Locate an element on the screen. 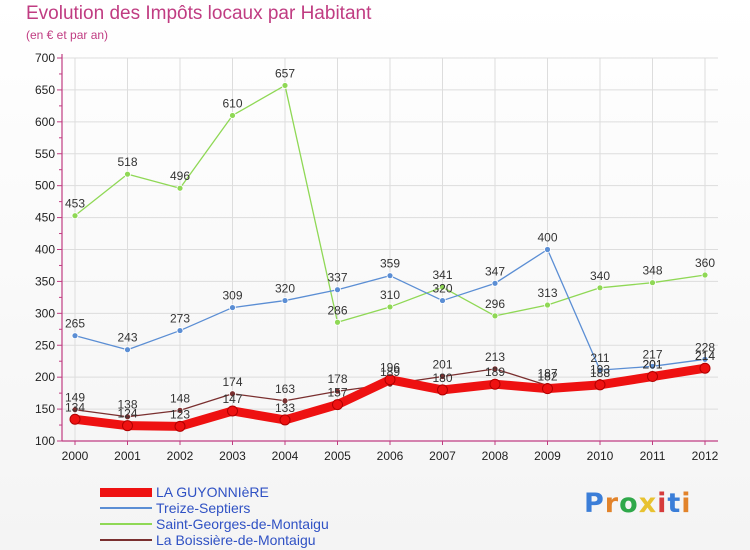 This screenshot has width=750, height=550. logo-letter: x is located at coordinates (648, 503).